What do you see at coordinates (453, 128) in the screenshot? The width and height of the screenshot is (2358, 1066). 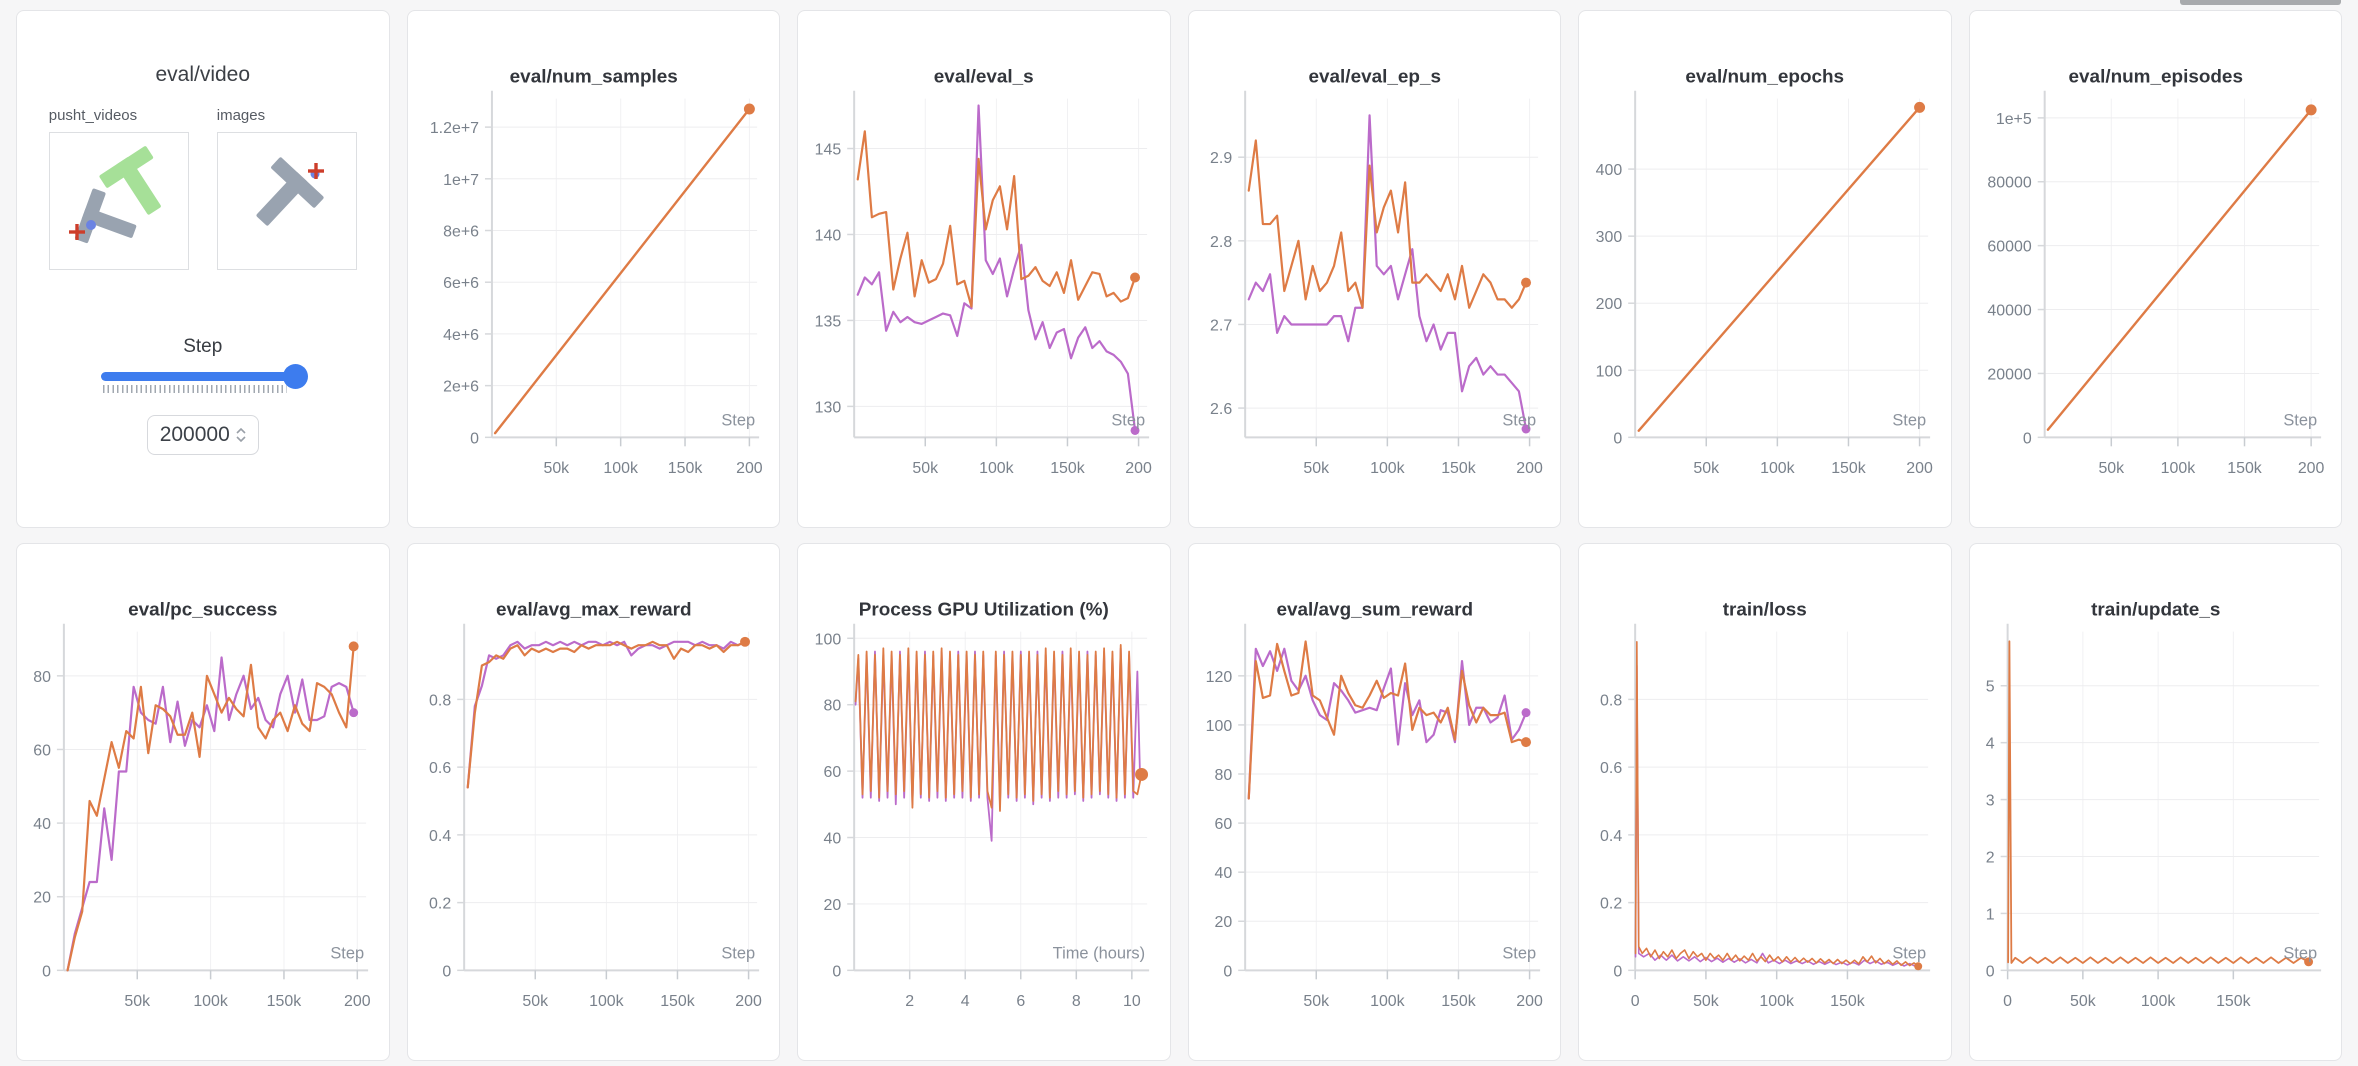 I see `y-tick-label: 1.2e+7` at bounding box center [453, 128].